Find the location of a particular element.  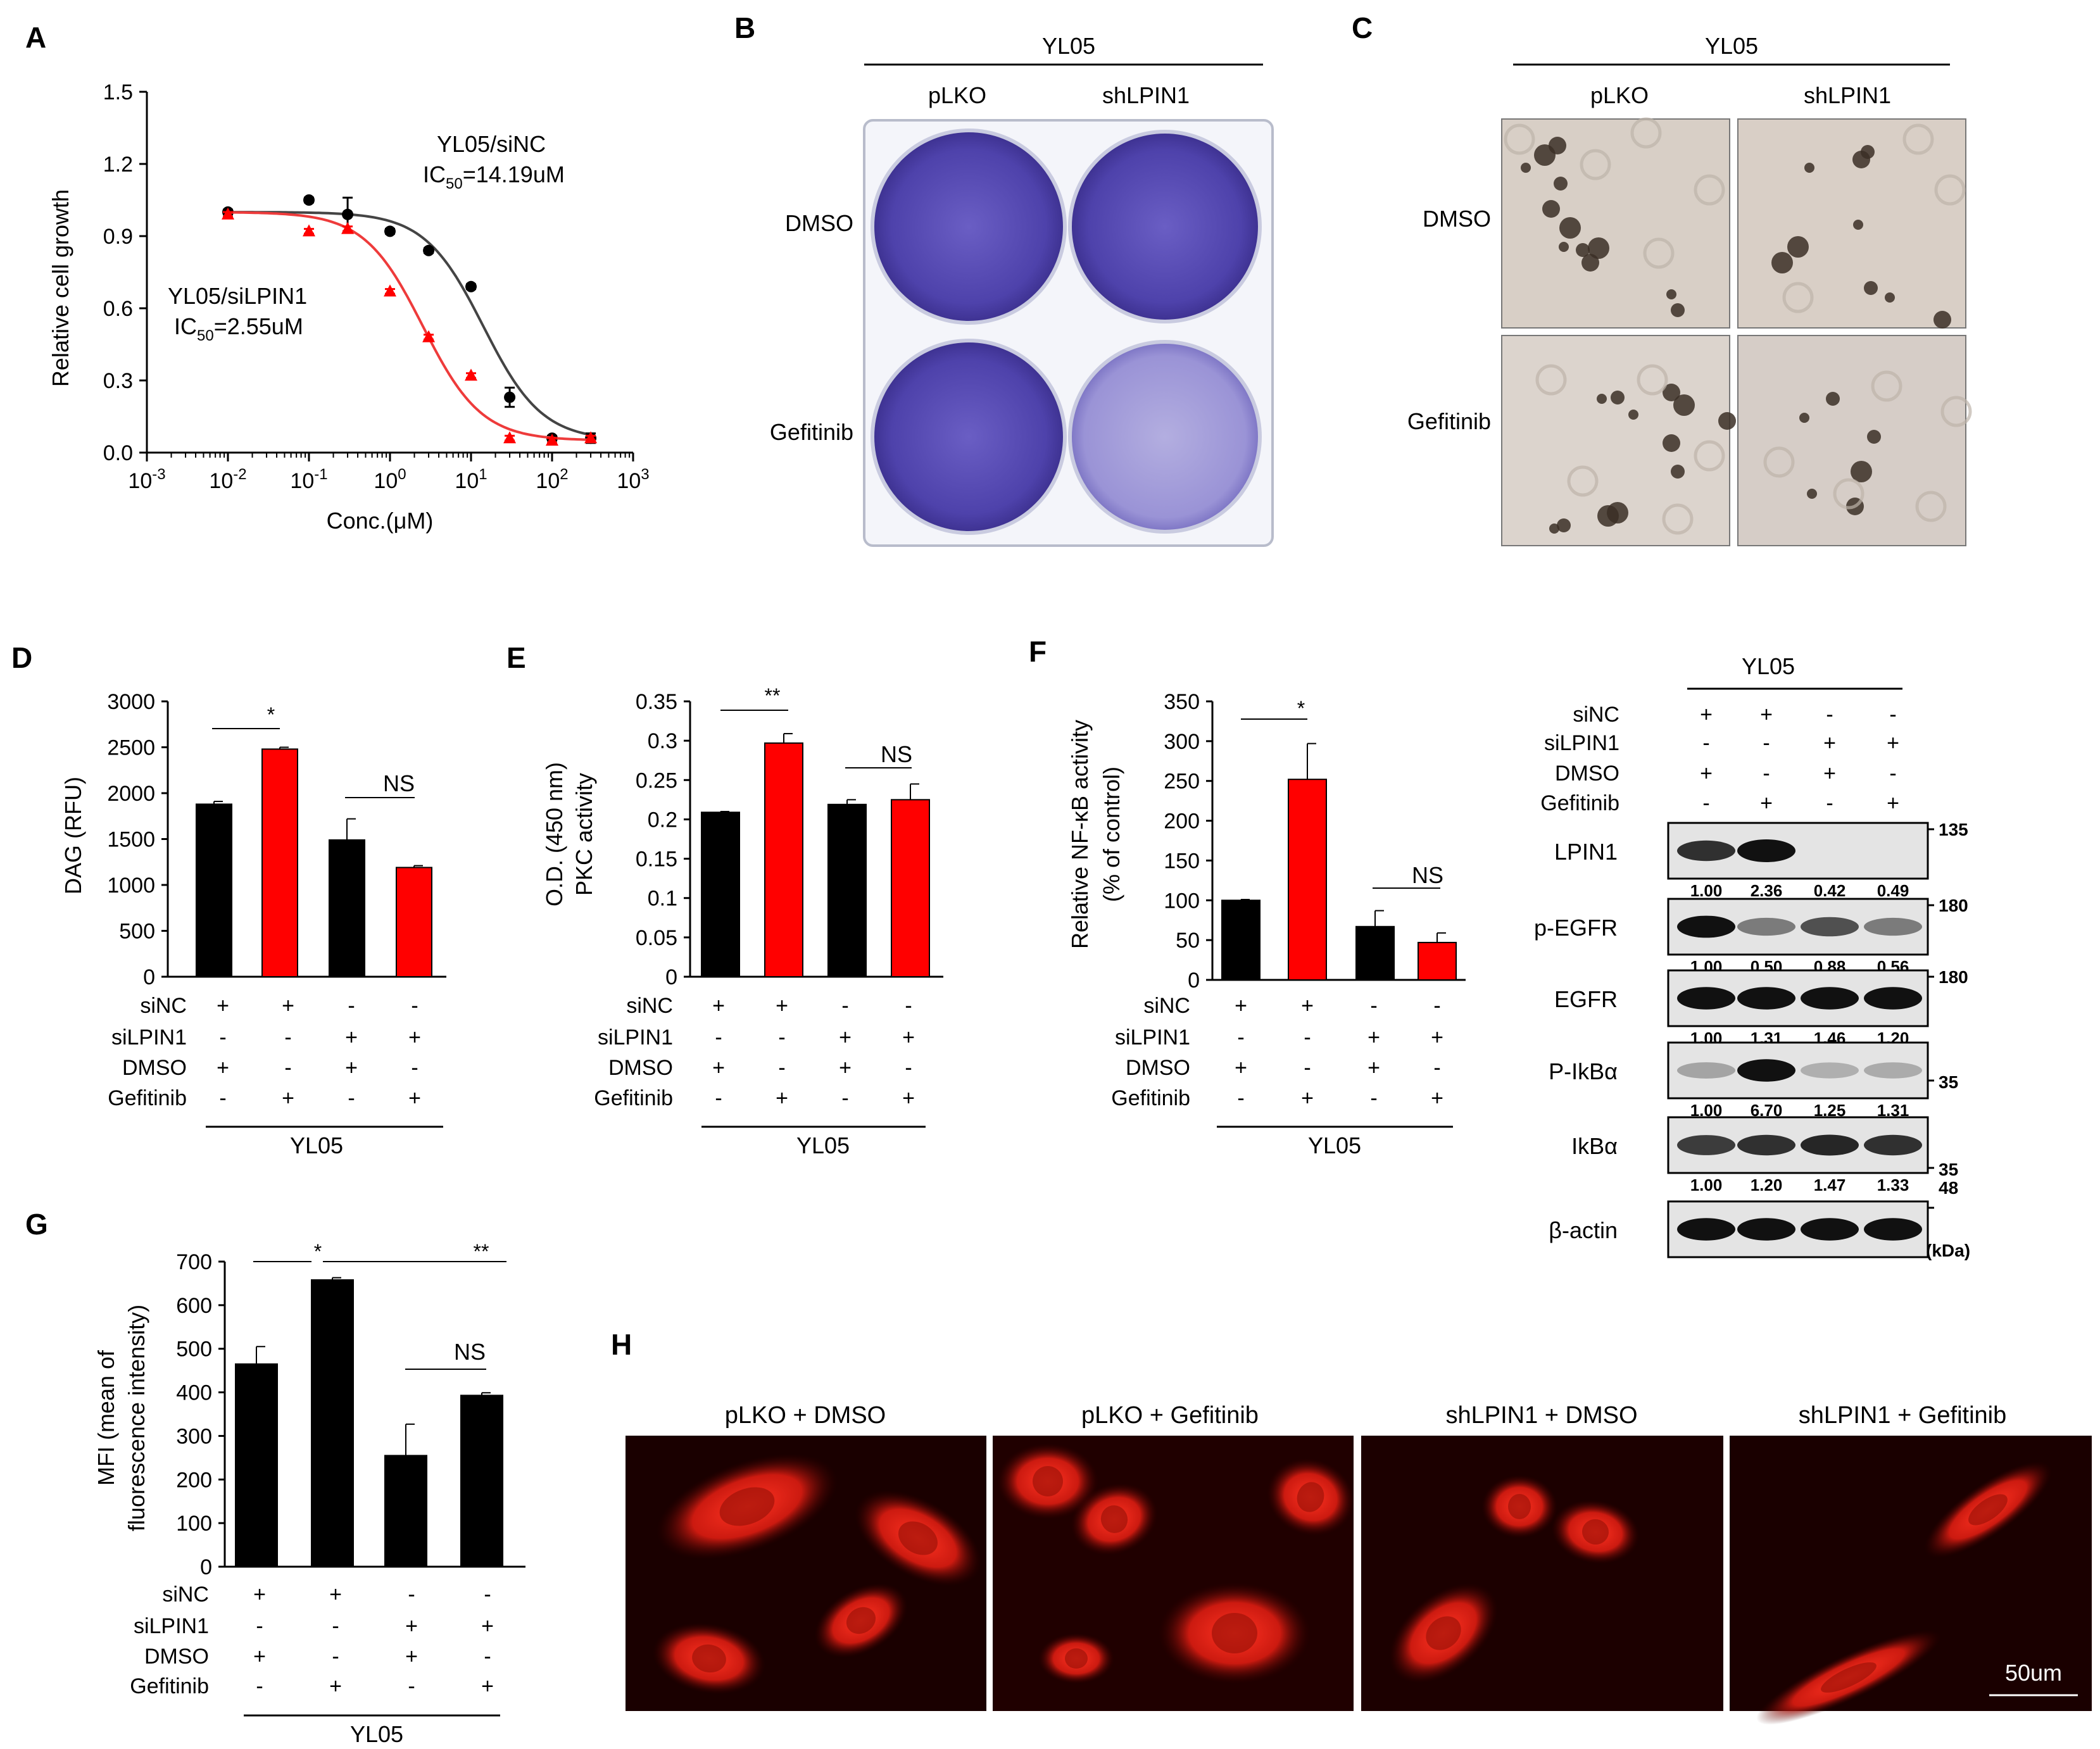

band-label: P-IkBα is located at coordinates (1583, 1071).